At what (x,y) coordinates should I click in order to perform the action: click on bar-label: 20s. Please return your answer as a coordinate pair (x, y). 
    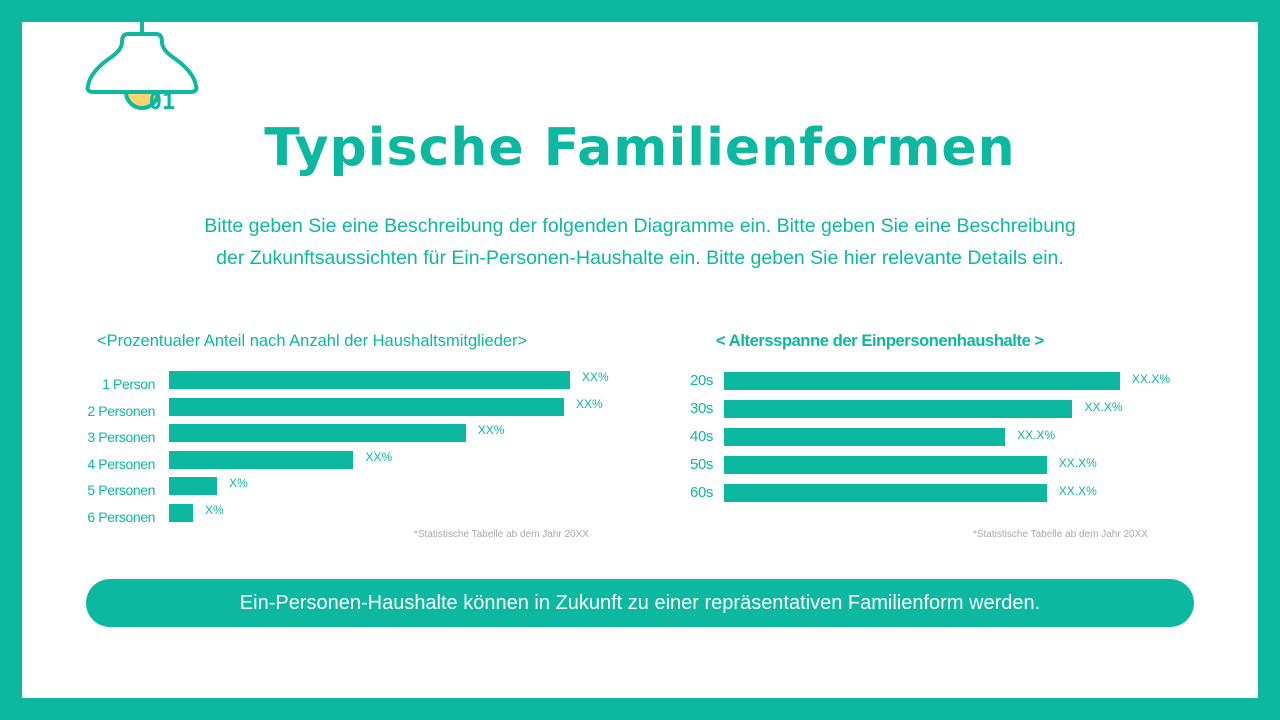
    Looking at the image, I should click on (701, 380).